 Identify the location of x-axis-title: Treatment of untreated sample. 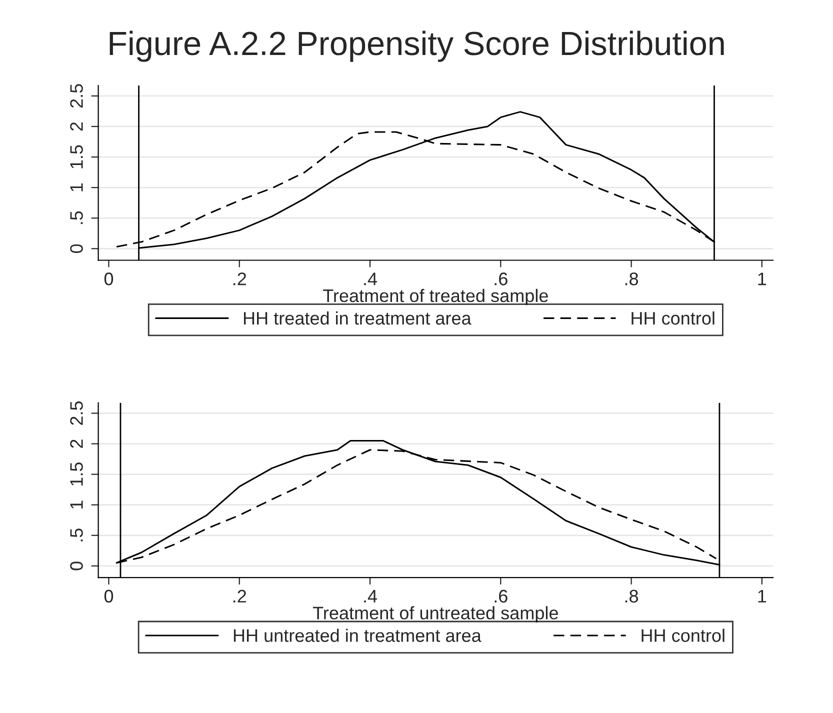
(435, 614).